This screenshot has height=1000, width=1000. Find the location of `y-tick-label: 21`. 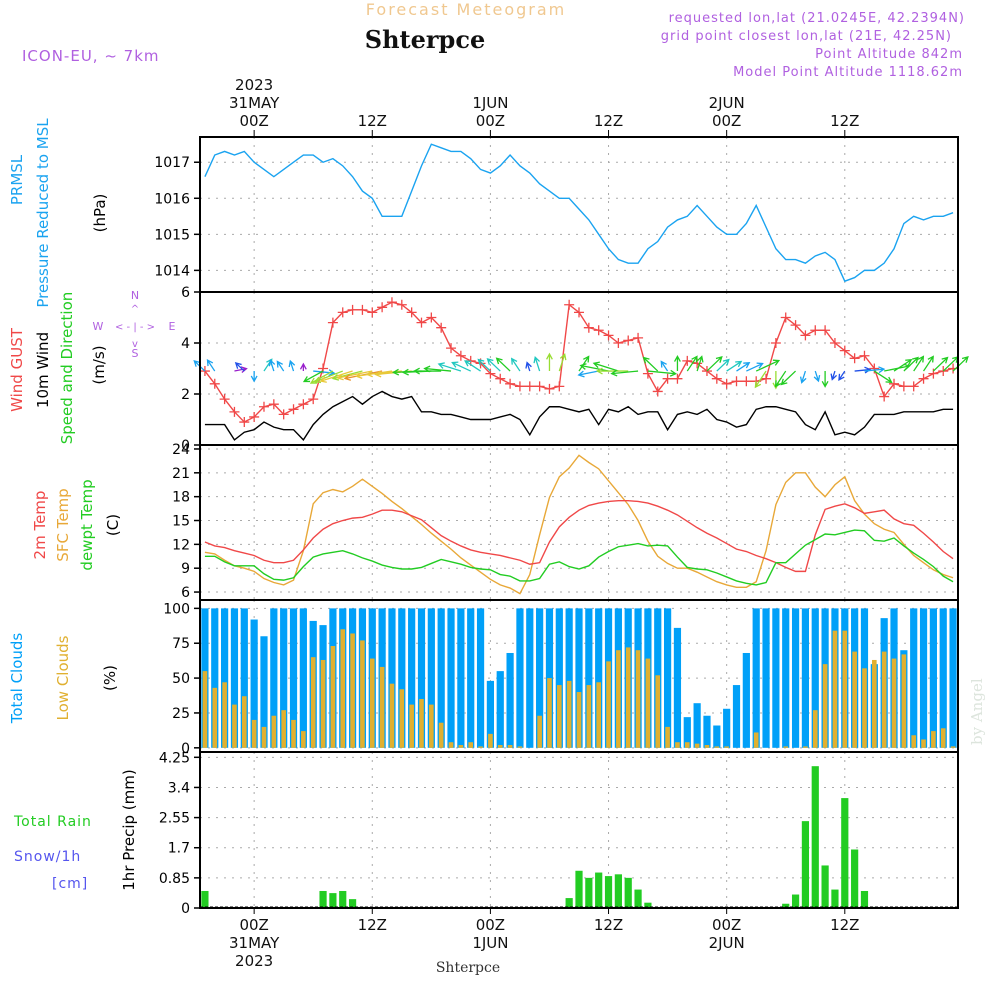

y-tick-label: 21 is located at coordinates (181, 474).